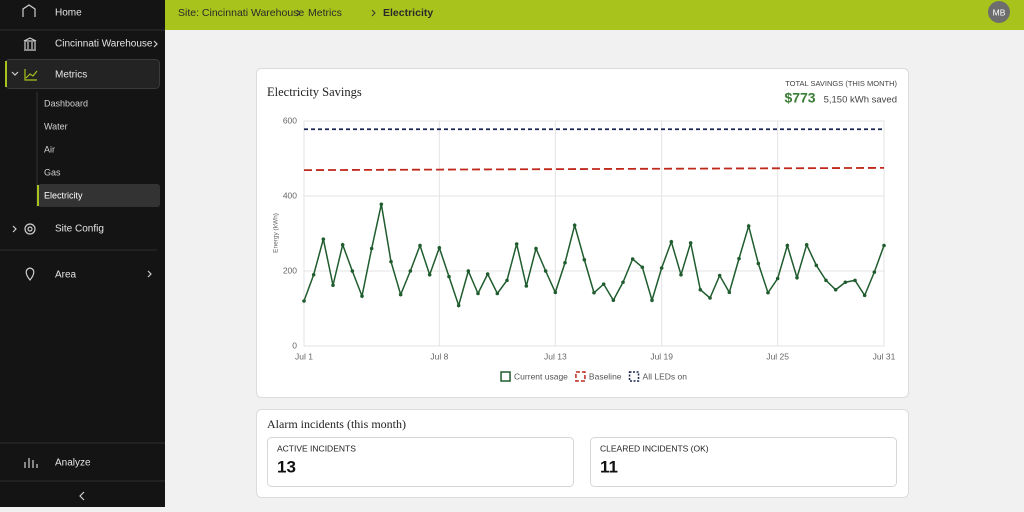 This screenshot has width=1024, height=512. I want to click on nav-active-accent, so click(6, 74).